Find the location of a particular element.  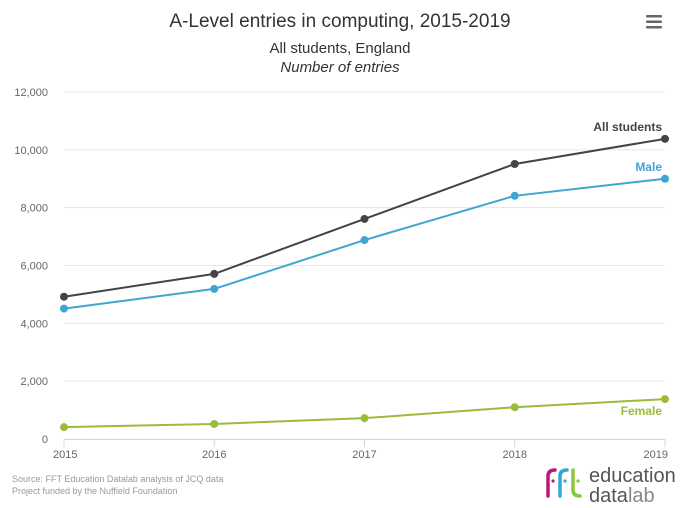

y-tick-label: 6,000 is located at coordinates (34, 267).